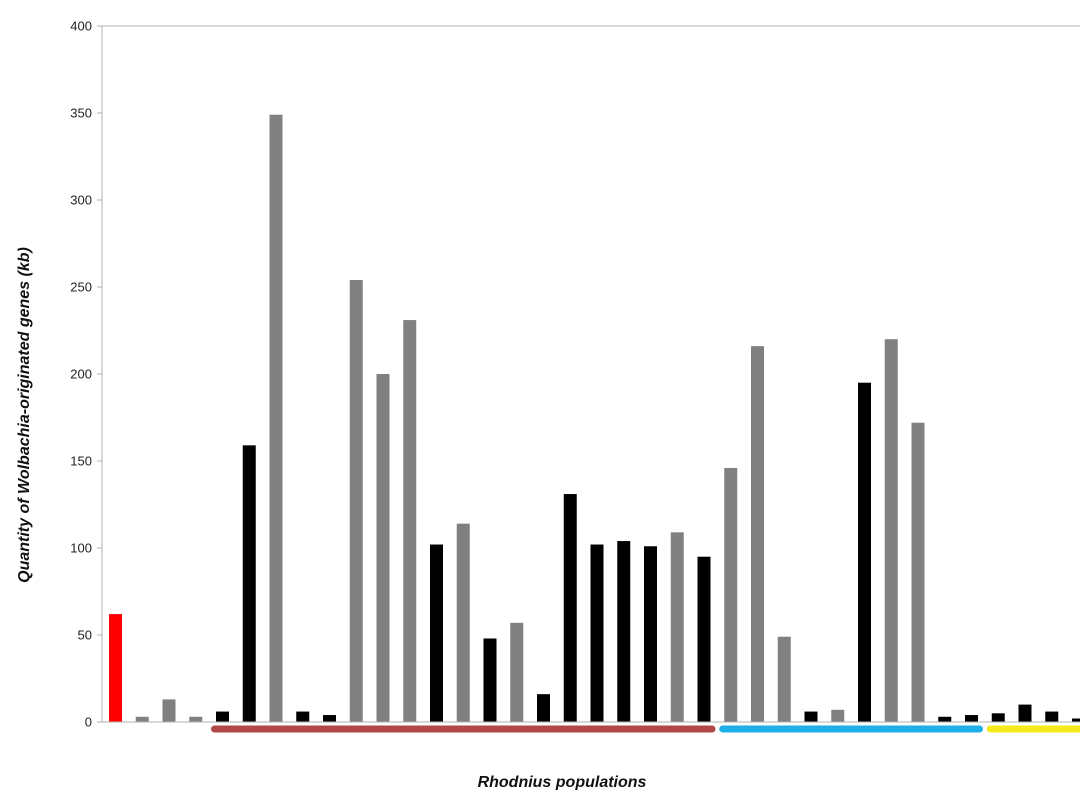 The height and width of the screenshot is (790, 1080). Describe the element at coordinates (81, 287) in the screenshot. I see `y-tick-label: 250` at that location.